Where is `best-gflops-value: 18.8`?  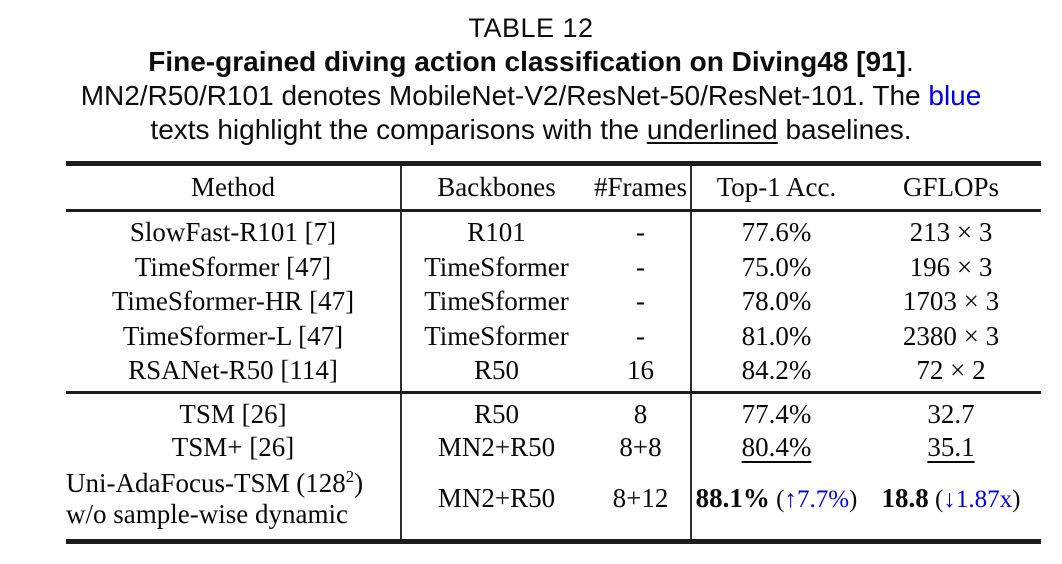 best-gflops-value: 18.8 is located at coordinates (905, 497).